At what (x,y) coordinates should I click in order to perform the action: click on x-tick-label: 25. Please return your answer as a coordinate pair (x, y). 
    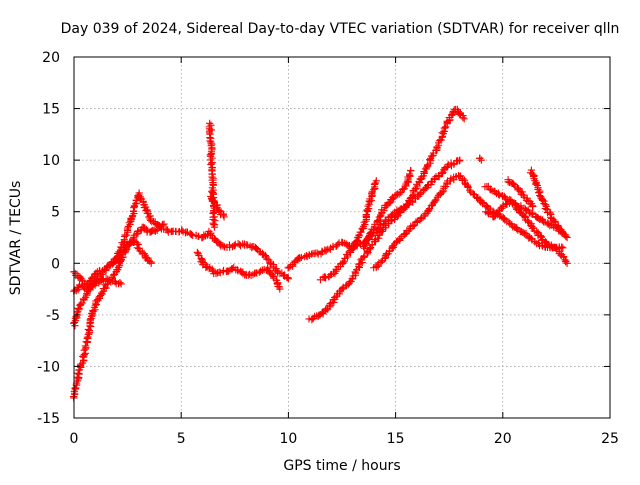
    Looking at the image, I should click on (610, 439).